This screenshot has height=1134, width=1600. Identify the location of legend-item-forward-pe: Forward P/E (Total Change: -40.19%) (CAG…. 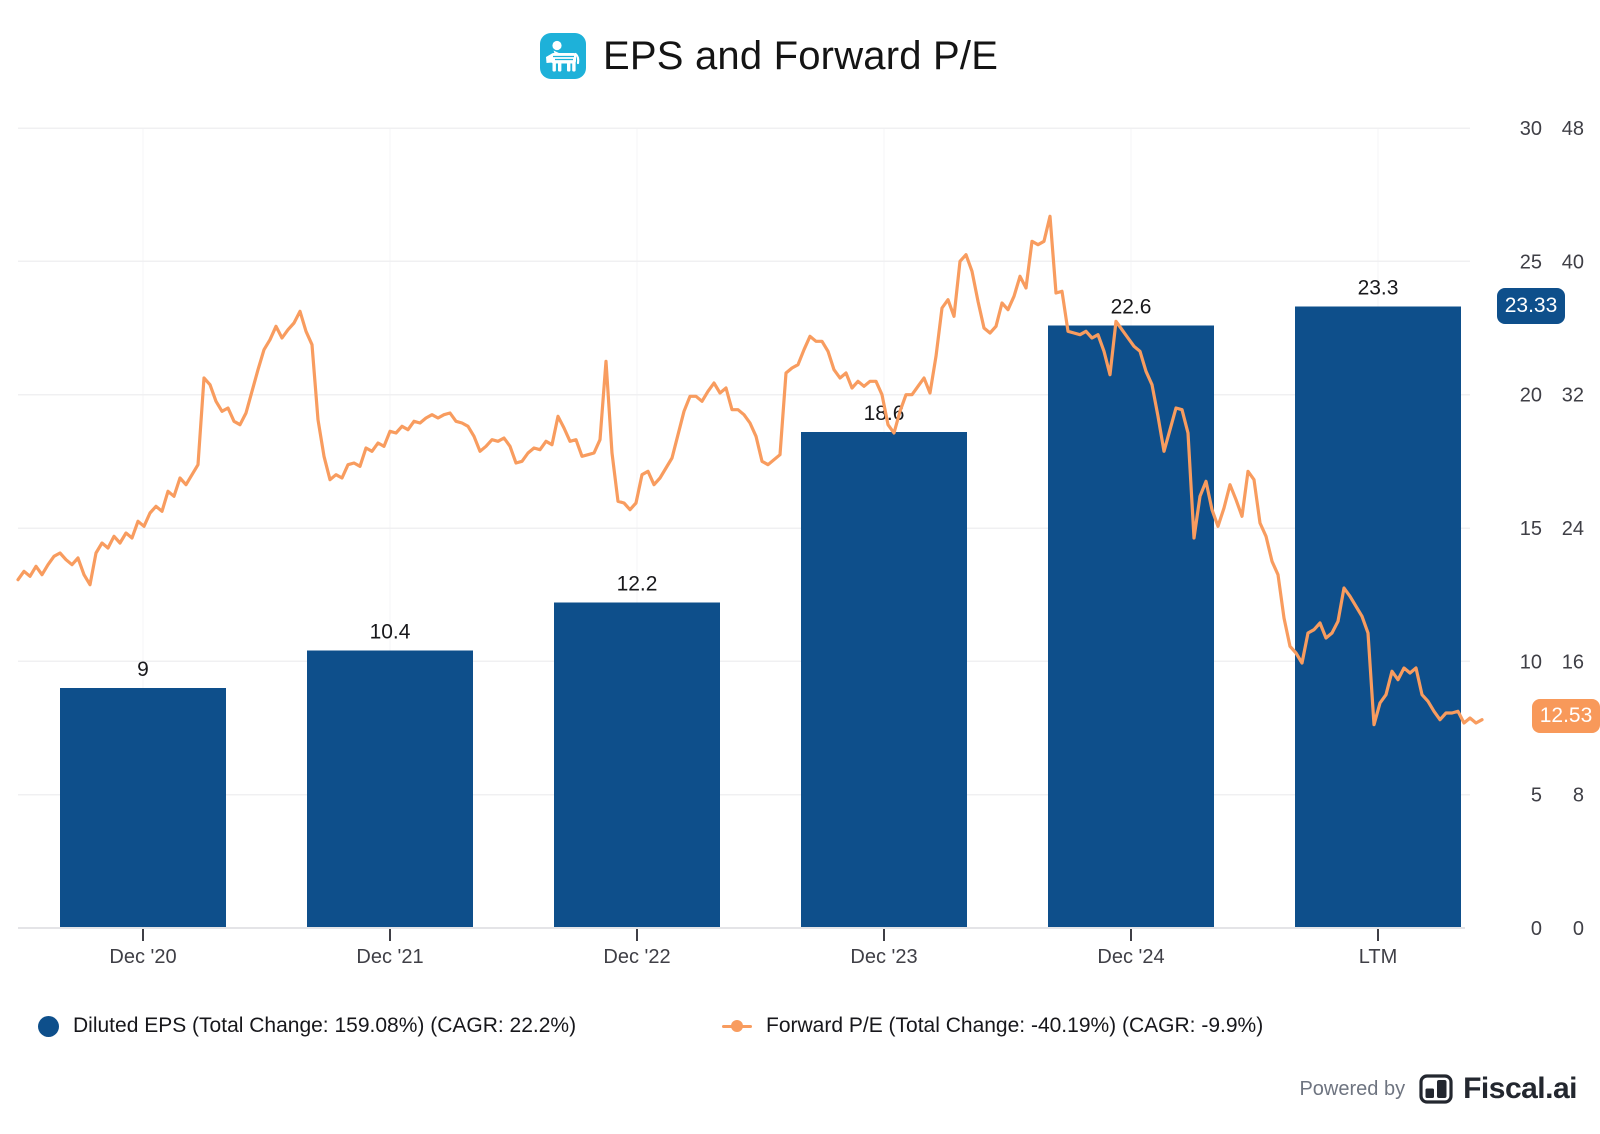
(992, 1026).